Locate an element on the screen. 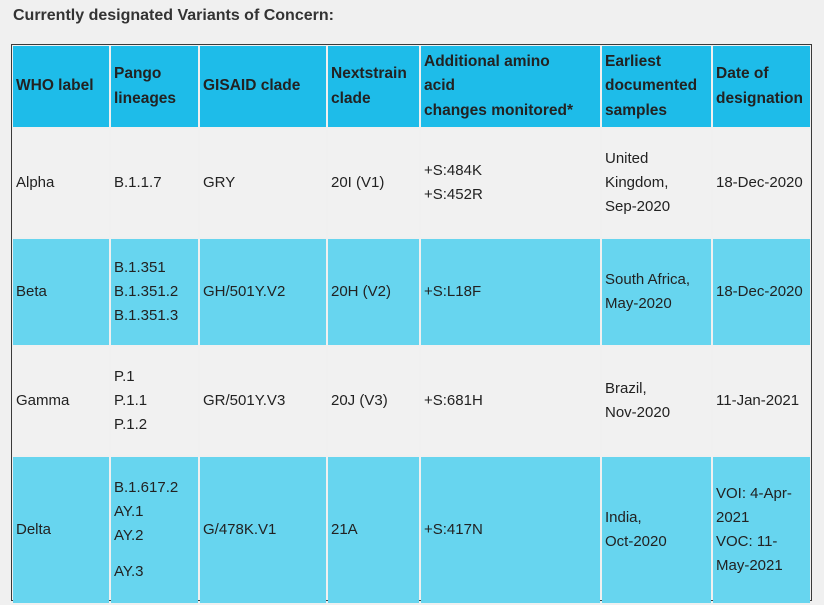 Image resolution: width=824 pixels, height=605 pixels. cell-date-designation: 11-Jan-2021 is located at coordinates (761, 401).